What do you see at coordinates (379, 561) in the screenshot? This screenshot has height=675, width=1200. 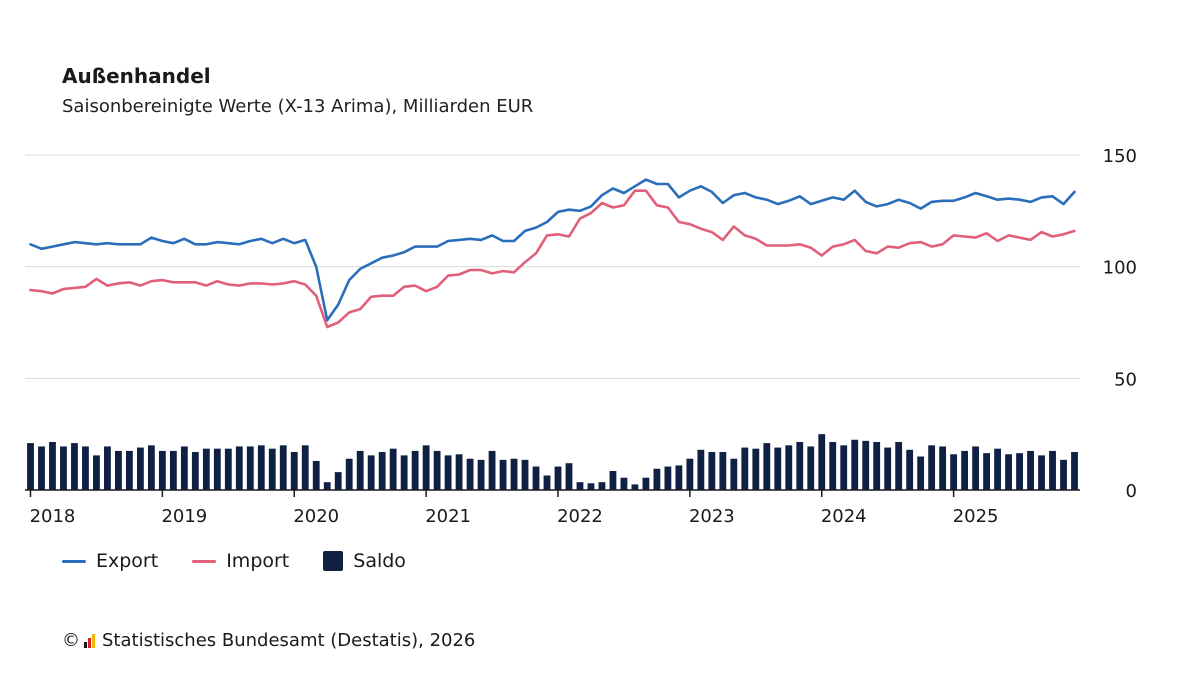 I see `legend-label-saldo: Saldo` at bounding box center [379, 561].